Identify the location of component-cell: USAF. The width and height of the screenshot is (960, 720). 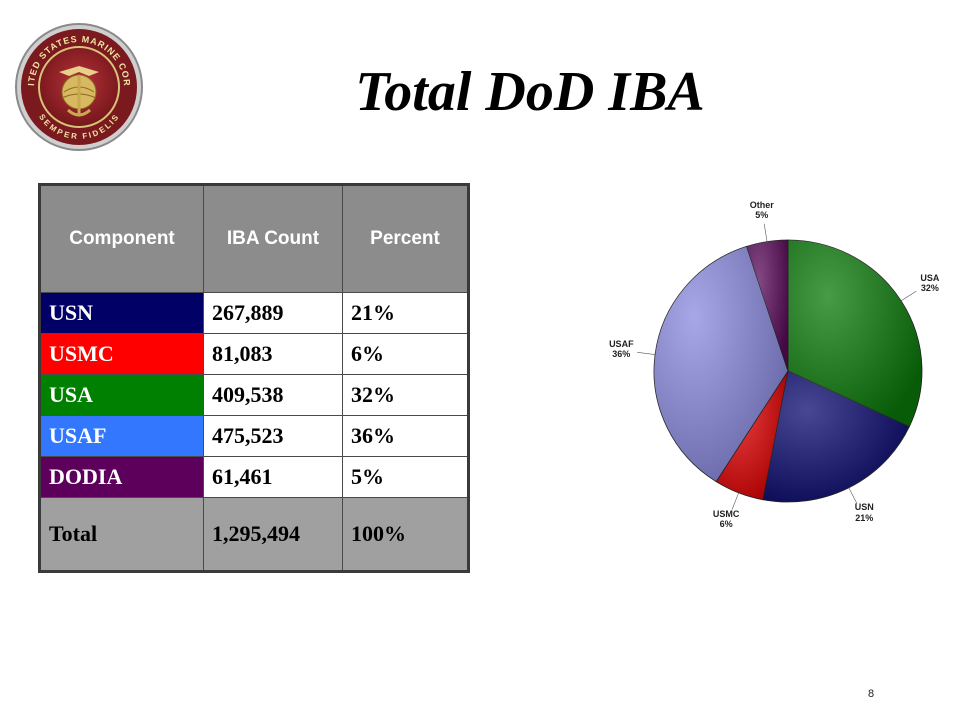
(121, 436).